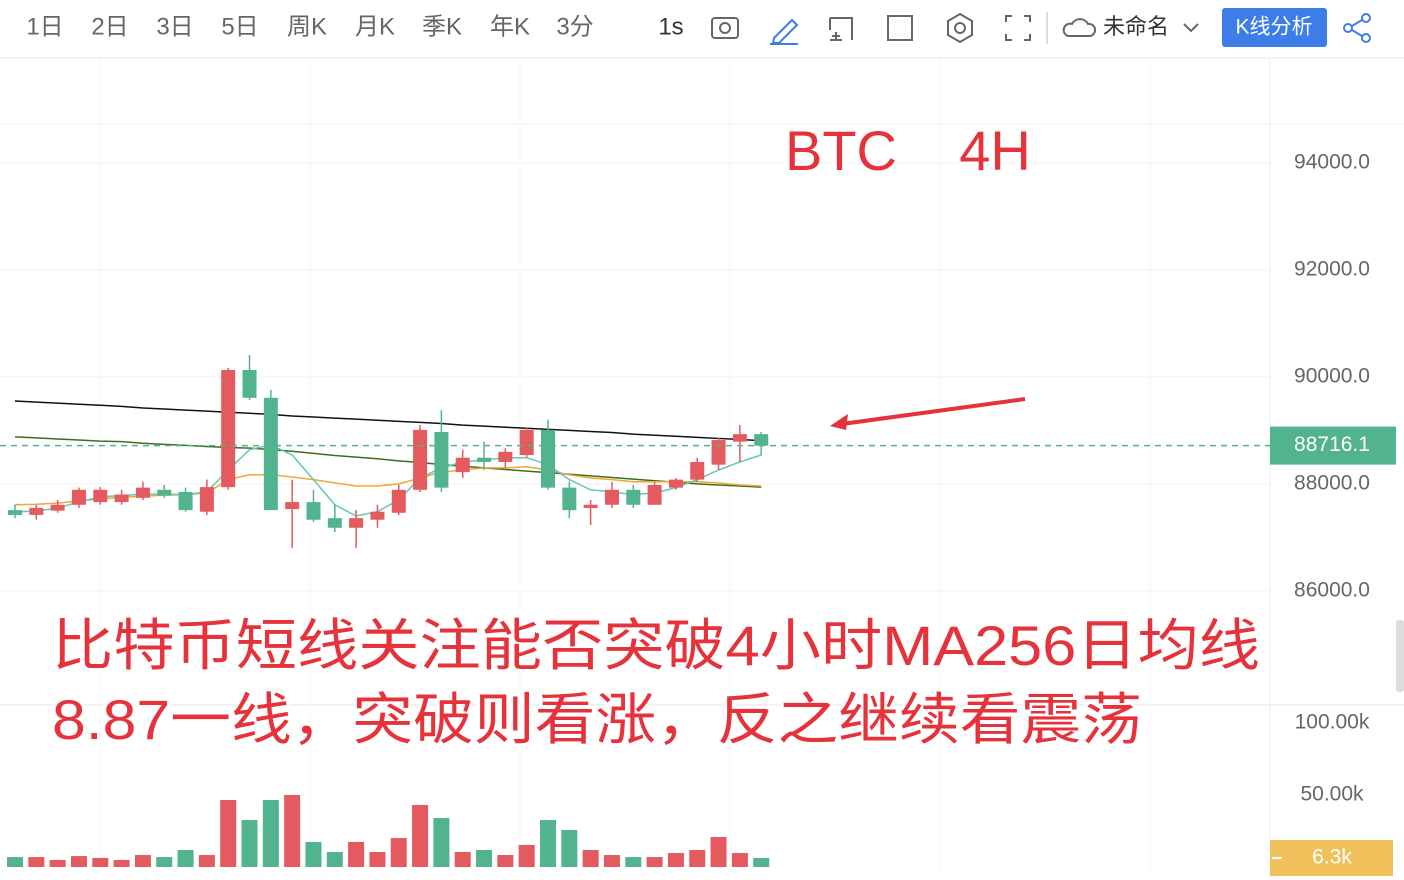 This screenshot has height=880, width=1404. Describe the element at coordinates (1018, 28) in the screenshot. I see `fullscreen-icon` at that location.